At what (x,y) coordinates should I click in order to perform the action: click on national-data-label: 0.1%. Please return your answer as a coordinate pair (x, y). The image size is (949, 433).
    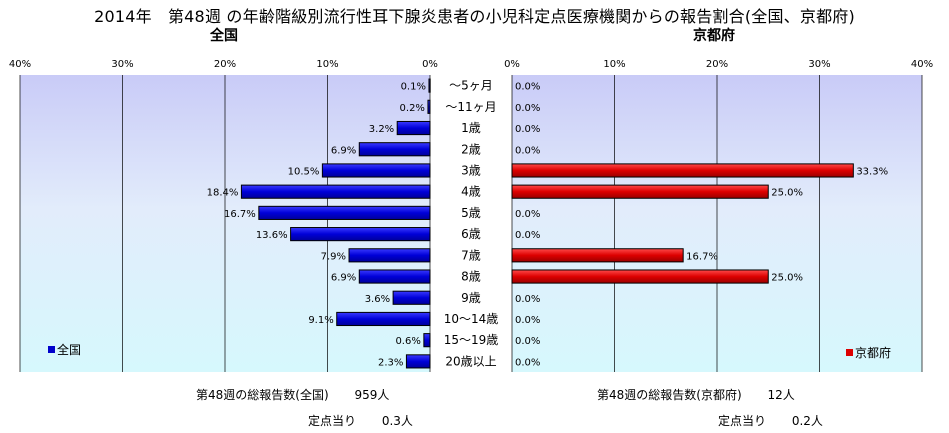
    Looking at the image, I should click on (413, 87).